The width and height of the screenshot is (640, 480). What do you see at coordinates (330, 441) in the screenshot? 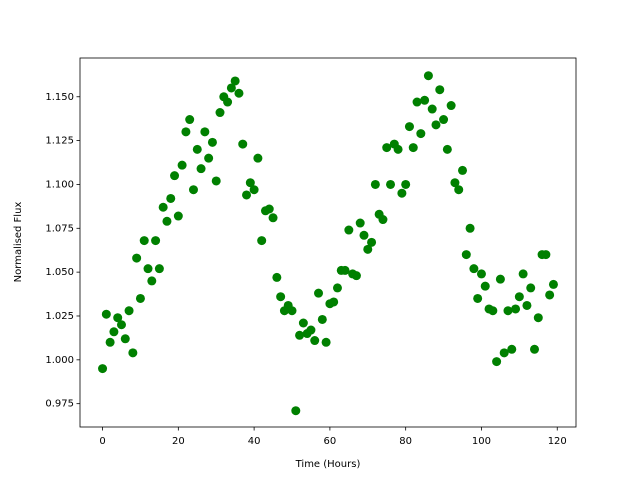
I see `x-tick-label: 60` at bounding box center [330, 441].